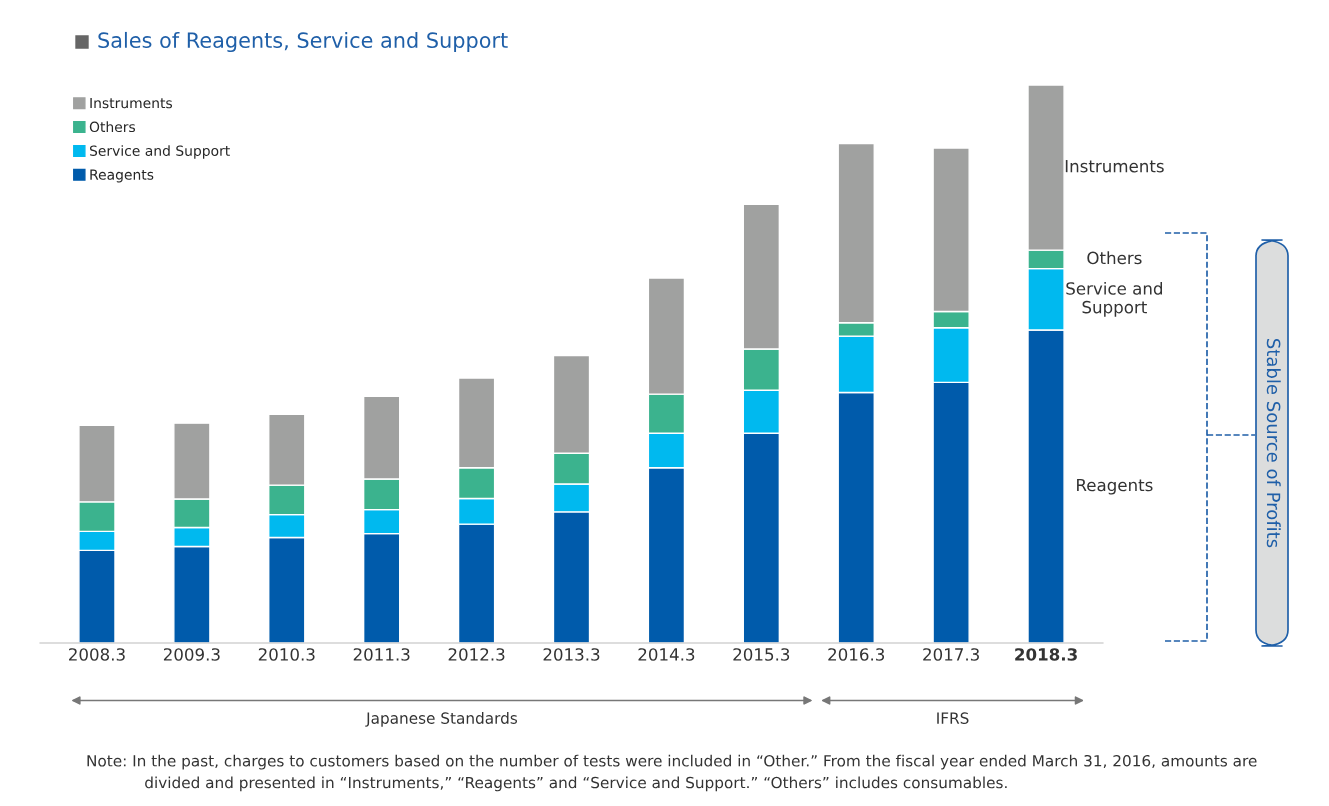 The height and width of the screenshot is (806, 1329). What do you see at coordinates (476, 654) in the screenshot?
I see `x-tick-label: 2012.3` at bounding box center [476, 654].